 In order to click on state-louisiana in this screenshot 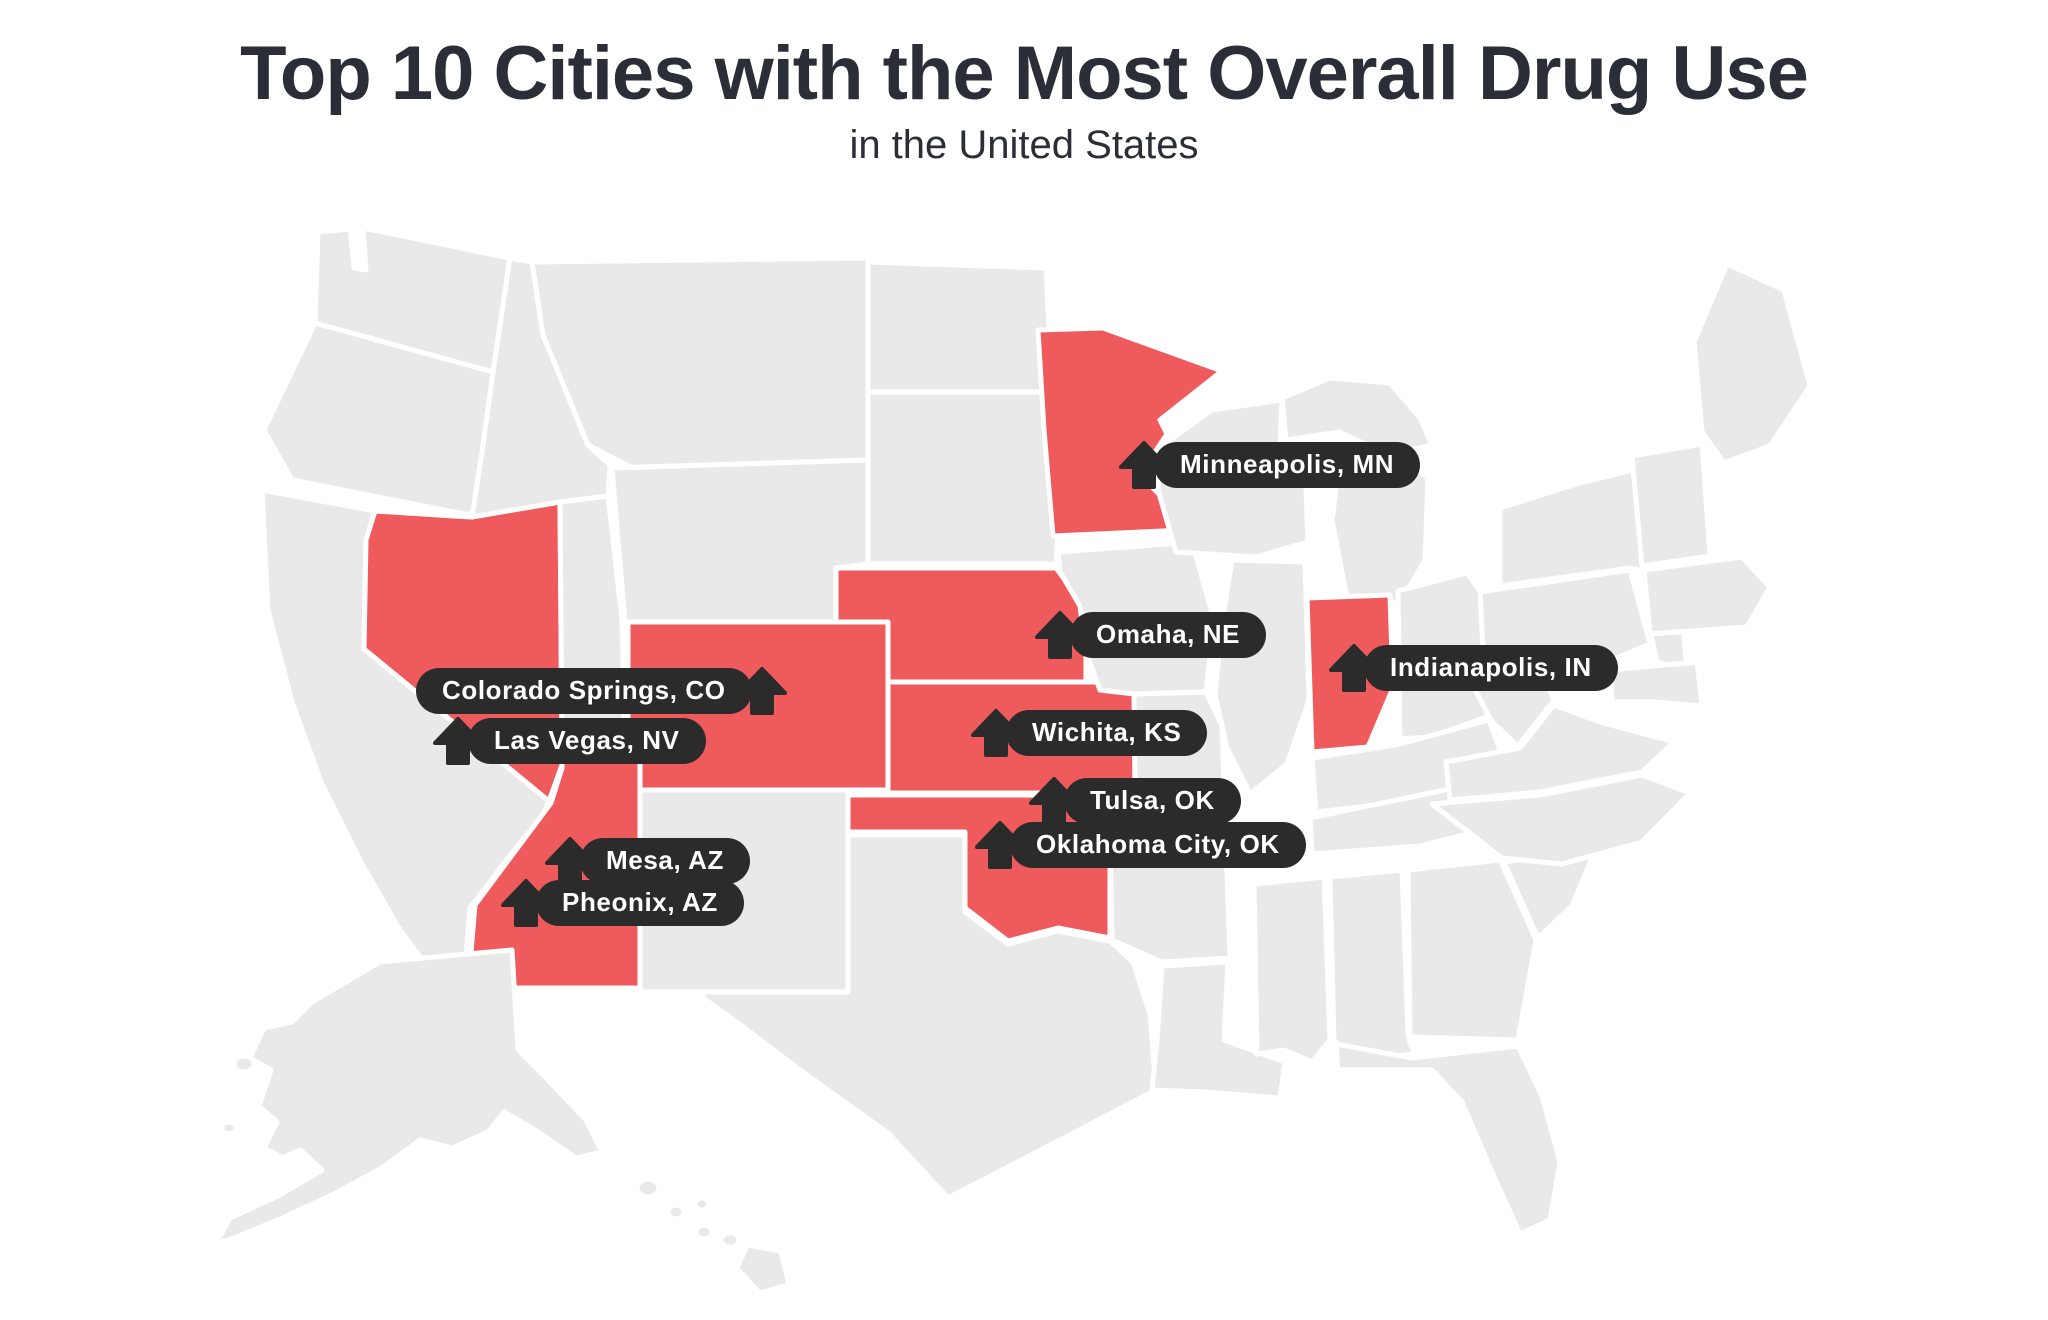, I will do `click(1218, 1030)`.